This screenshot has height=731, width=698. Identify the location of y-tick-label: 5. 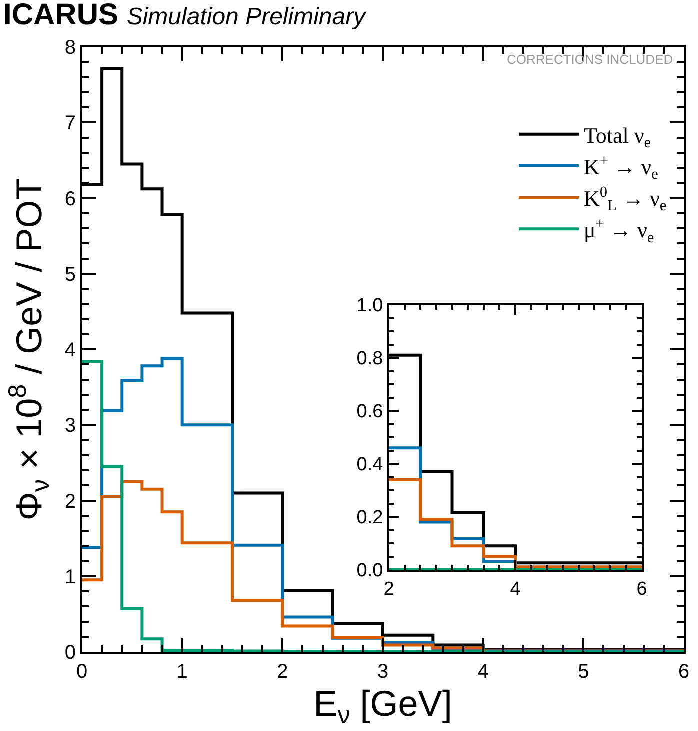
(70, 275).